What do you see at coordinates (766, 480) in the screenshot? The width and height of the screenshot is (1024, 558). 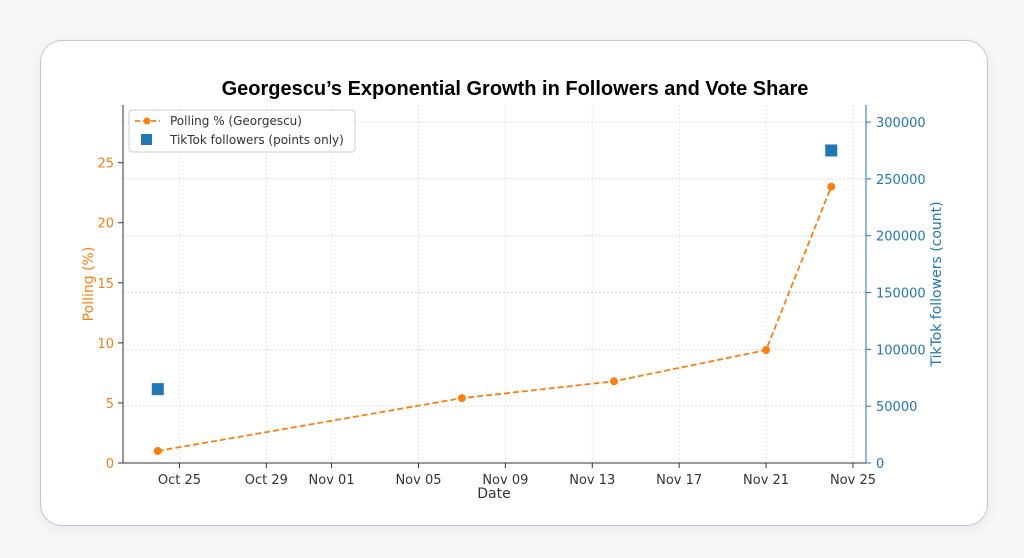 I see `x-tick-label: Nov 21` at bounding box center [766, 480].